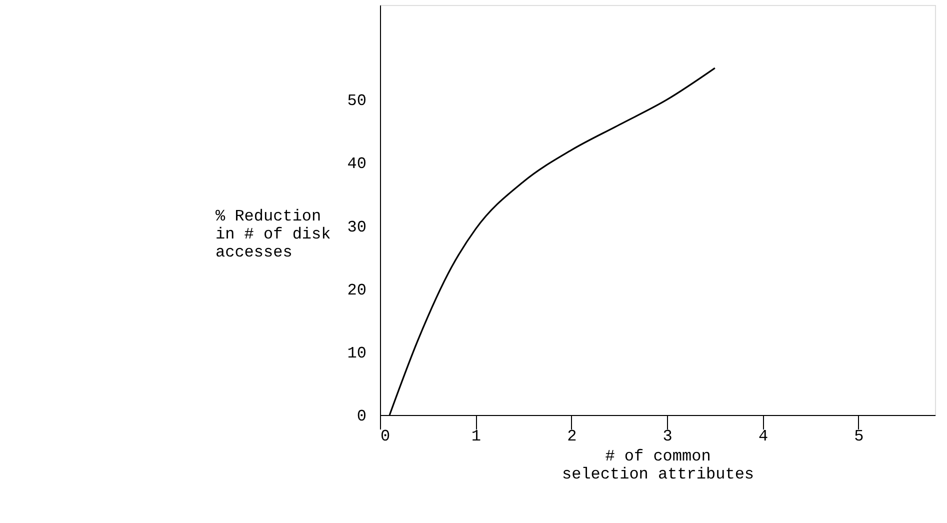  I want to click on x-tick-label: 4, so click(763, 437).